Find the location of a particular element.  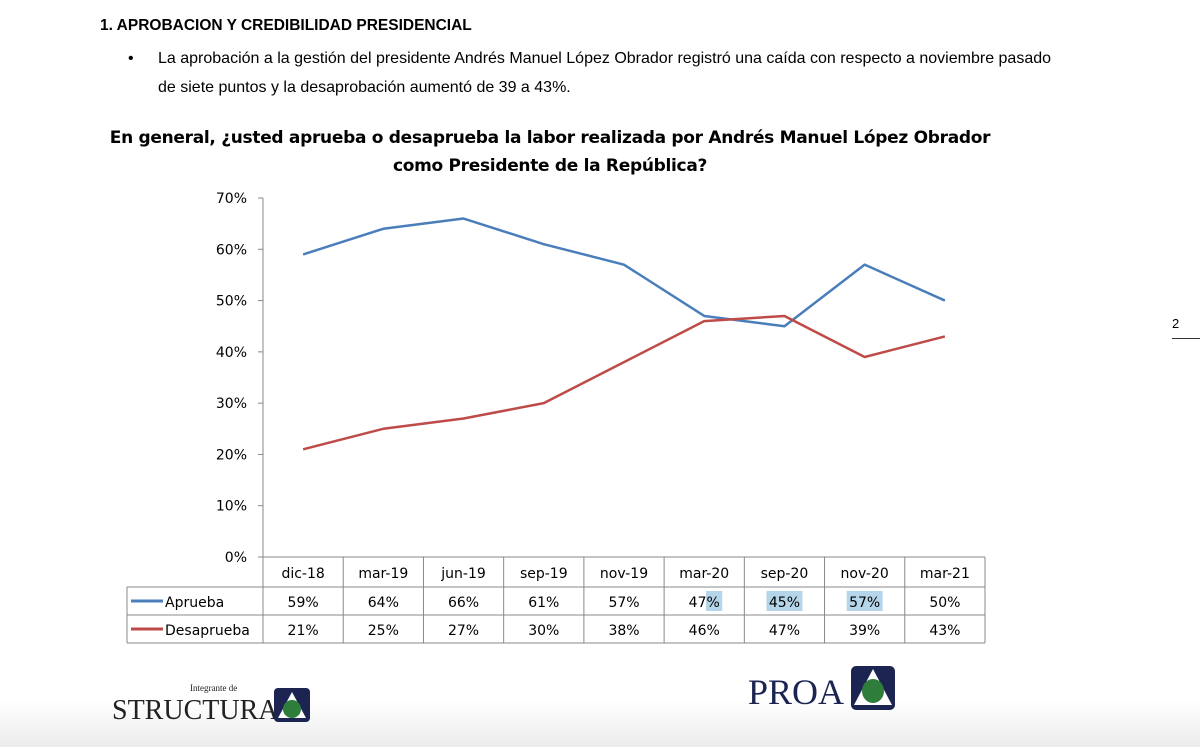

data-label: 66% is located at coordinates (463, 603).